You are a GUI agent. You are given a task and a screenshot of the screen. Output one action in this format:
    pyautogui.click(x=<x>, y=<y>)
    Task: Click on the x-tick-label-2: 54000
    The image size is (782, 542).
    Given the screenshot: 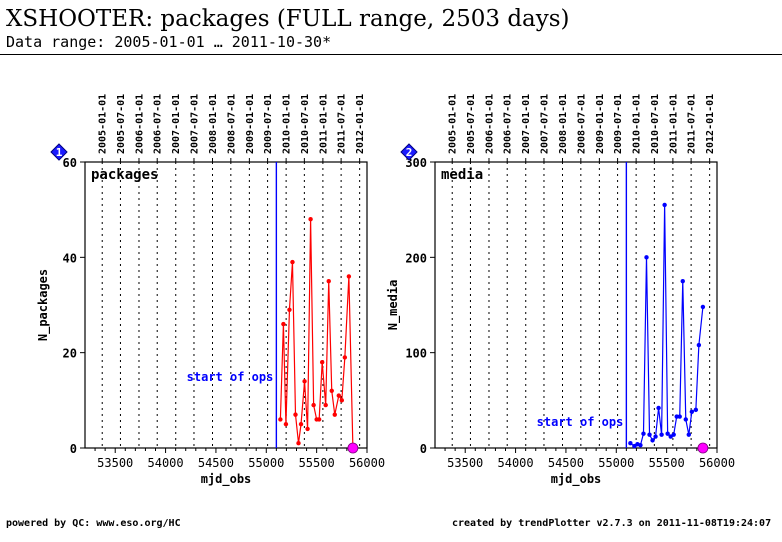 What is the action you would take?
    pyautogui.click(x=516, y=463)
    